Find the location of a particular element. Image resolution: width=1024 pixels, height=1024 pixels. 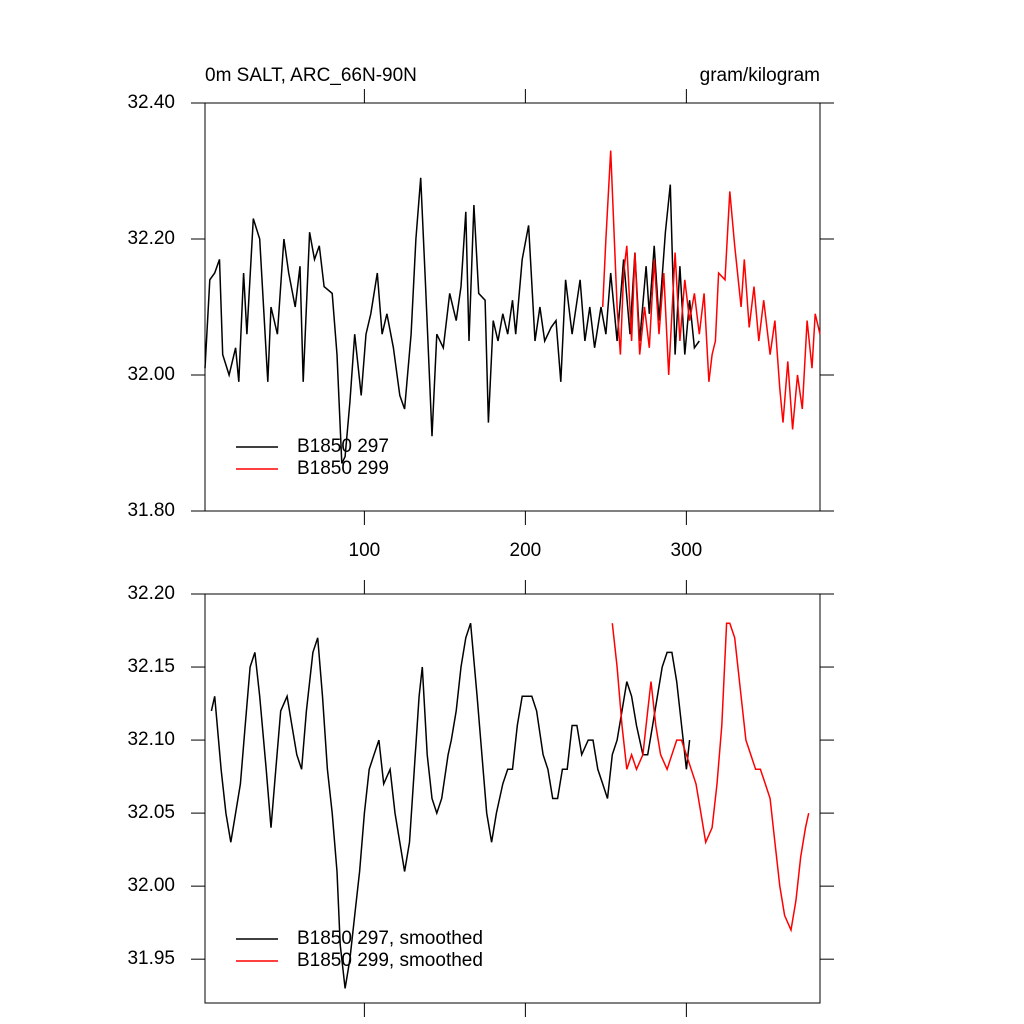

legend-label: B1850 299, smoothed is located at coordinates (390, 960).